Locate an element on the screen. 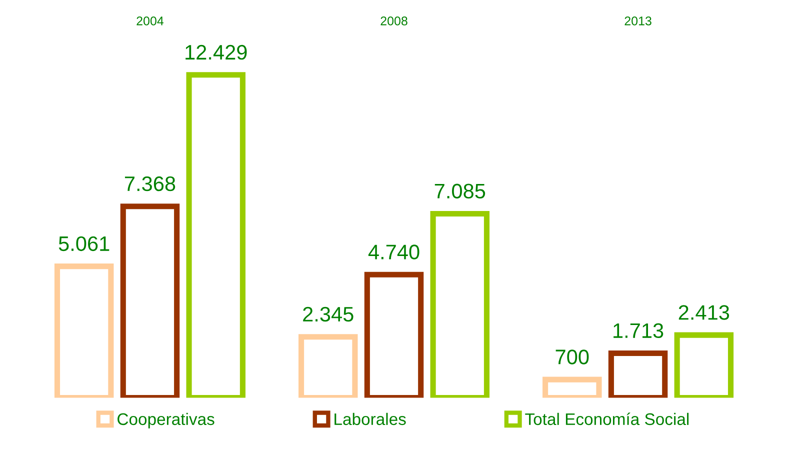  data-label: 7.085 is located at coordinates (460, 191).